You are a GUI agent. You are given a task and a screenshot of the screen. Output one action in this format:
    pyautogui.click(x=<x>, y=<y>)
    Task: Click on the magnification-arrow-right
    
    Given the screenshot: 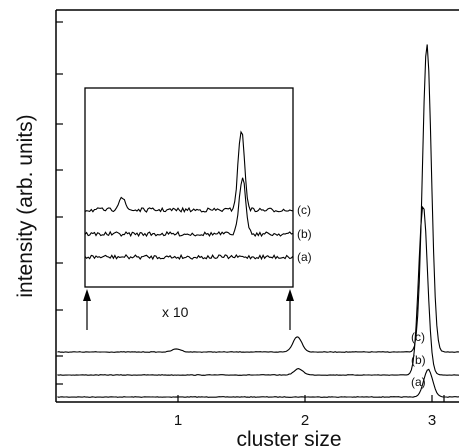 What is the action you would take?
    pyautogui.click(x=290, y=309)
    